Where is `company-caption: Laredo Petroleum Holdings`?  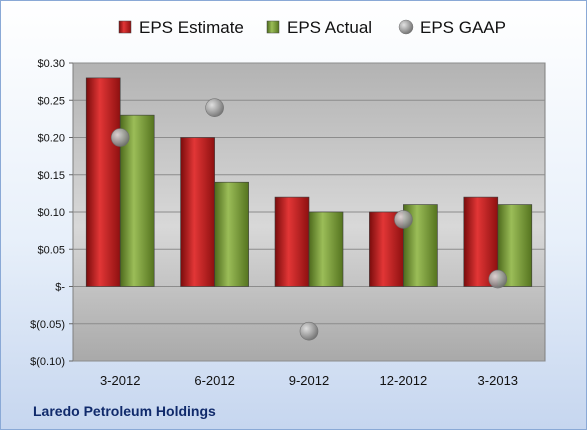
company-caption: Laredo Petroleum Holdings is located at coordinates (124, 411).